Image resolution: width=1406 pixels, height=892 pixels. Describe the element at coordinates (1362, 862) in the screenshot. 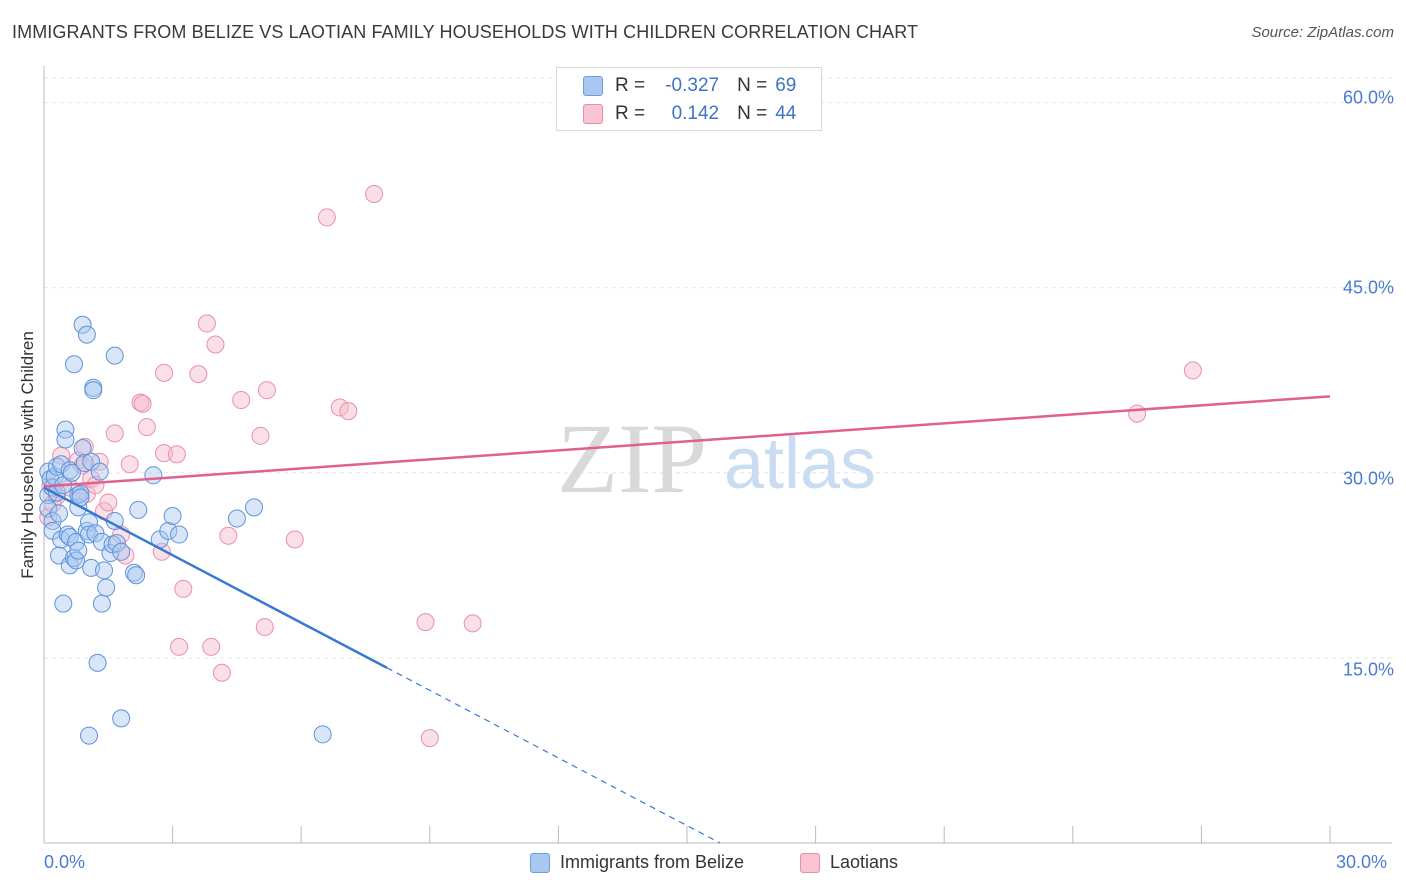

I see `x-tick-30: 30.0%` at that location.